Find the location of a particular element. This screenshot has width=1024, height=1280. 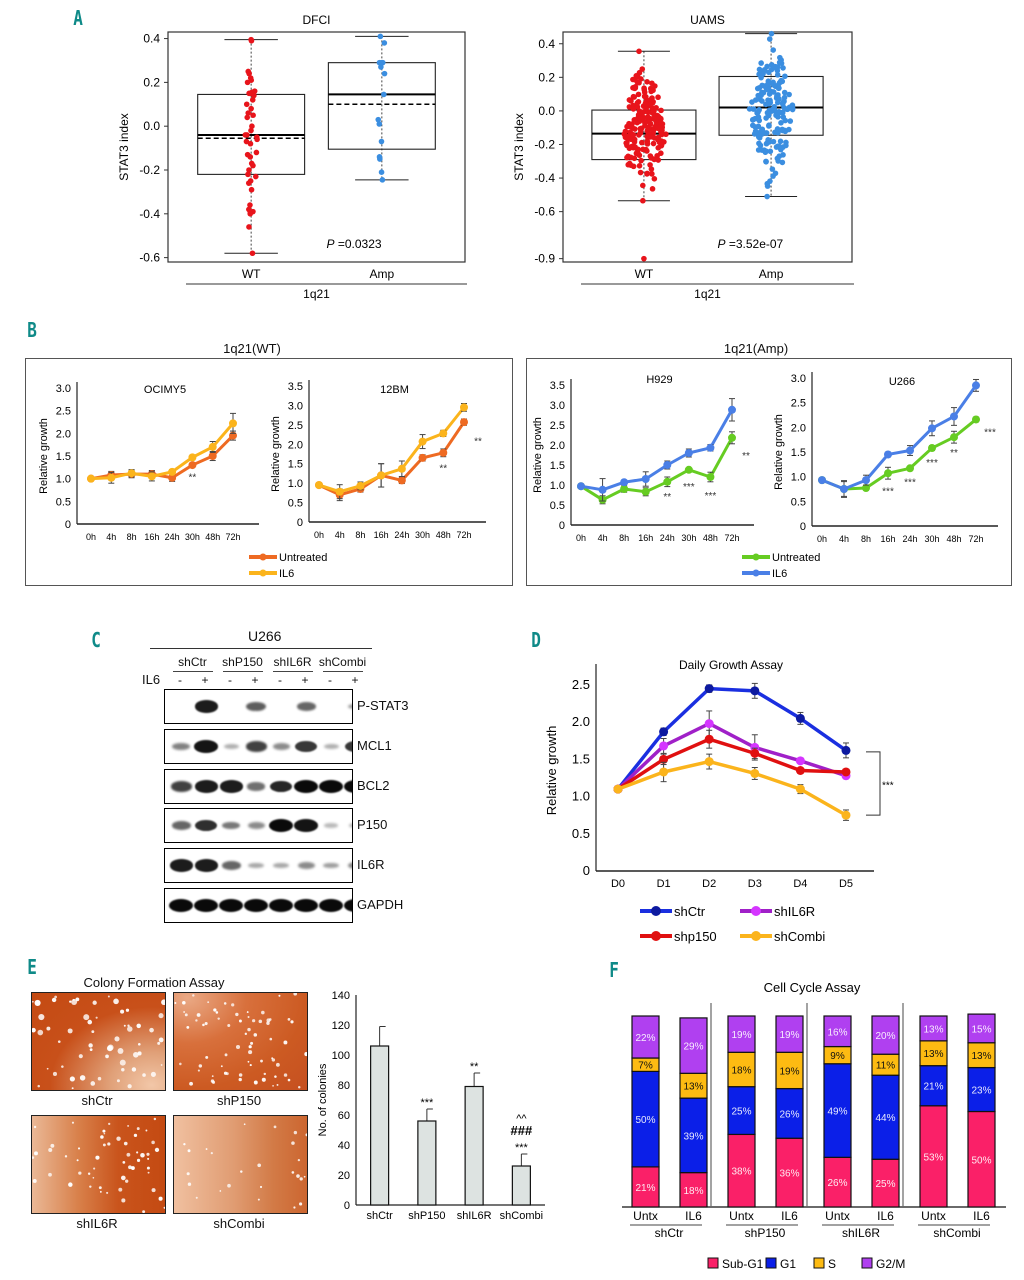

stack-segment-g2m is located at coordinates (741, 1034).